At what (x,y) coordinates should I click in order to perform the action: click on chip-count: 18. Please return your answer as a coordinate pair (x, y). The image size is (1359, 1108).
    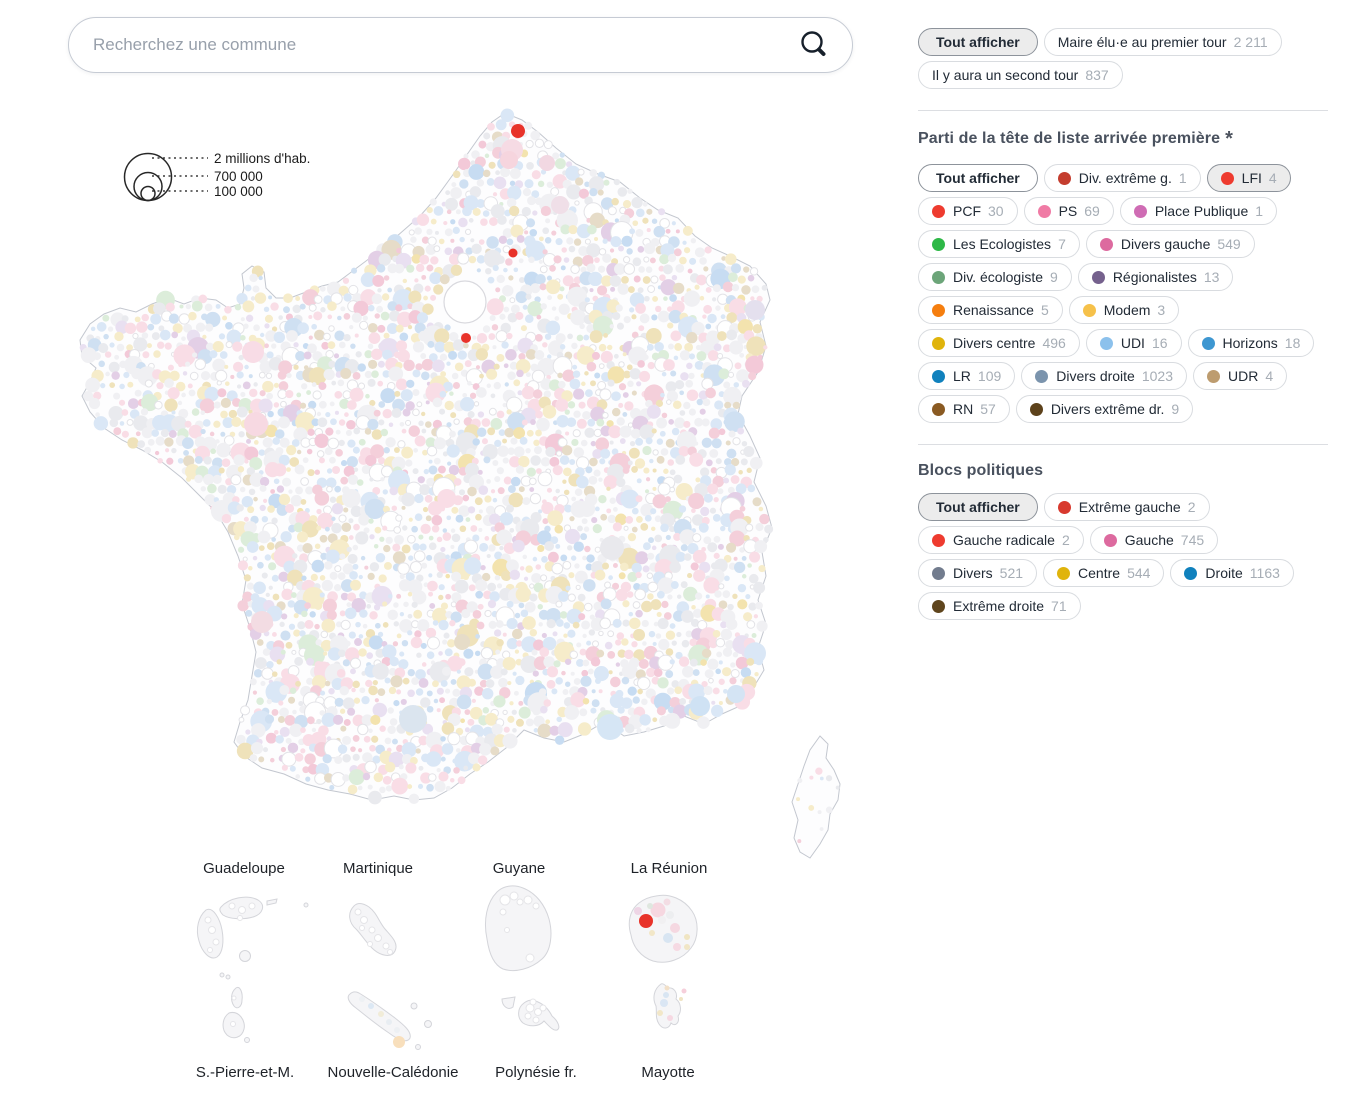
    Looking at the image, I should click on (1292, 343).